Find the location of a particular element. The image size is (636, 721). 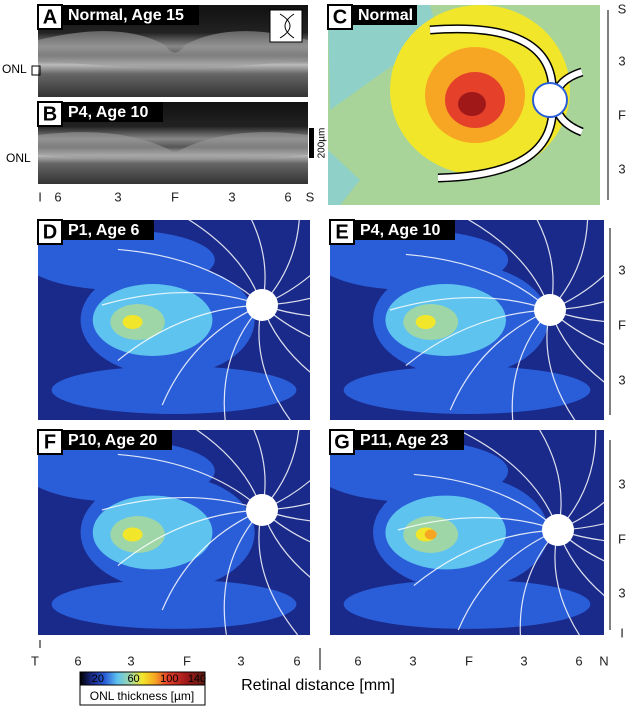

panel-letter: C is located at coordinates (340, 17).